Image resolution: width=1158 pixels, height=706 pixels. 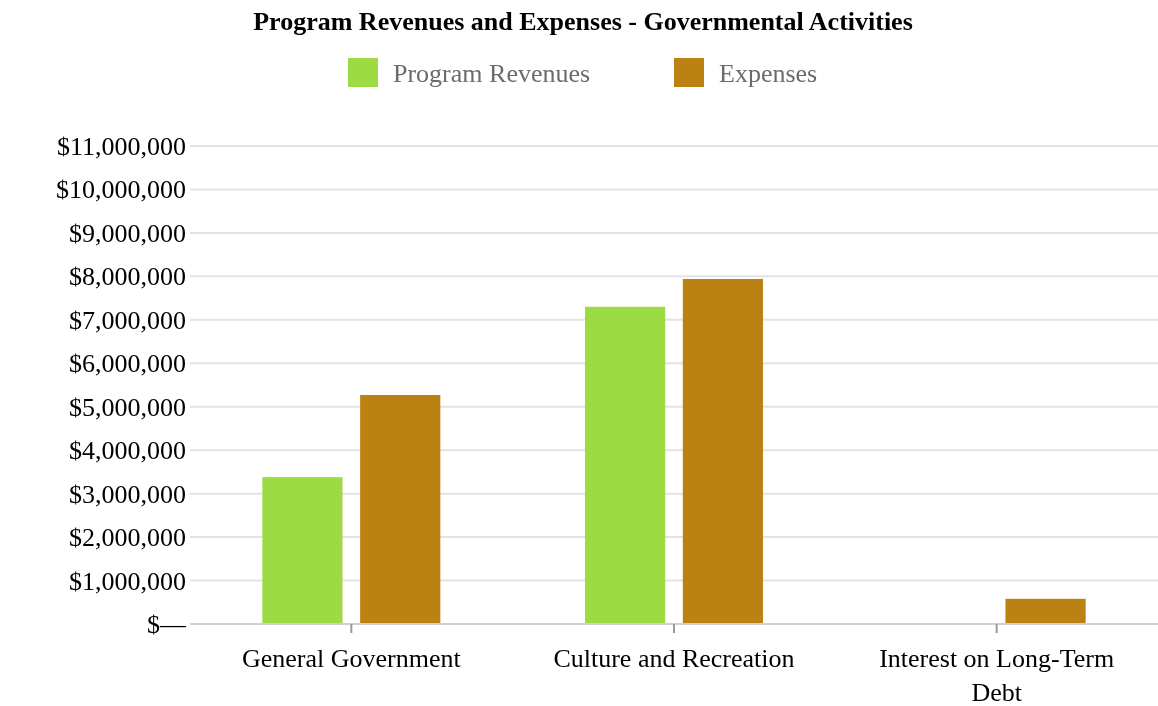 What do you see at coordinates (127, 407) in the screenshot?
I see `y-tick-label: $5,000,000` at bounding box center [127, 407].